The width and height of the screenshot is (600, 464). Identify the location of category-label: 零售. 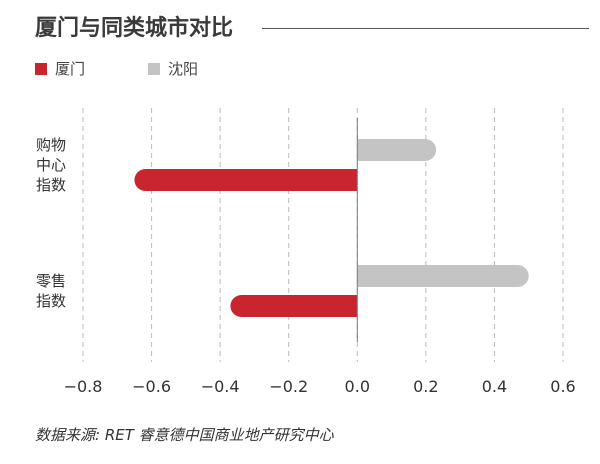
(51, 281).